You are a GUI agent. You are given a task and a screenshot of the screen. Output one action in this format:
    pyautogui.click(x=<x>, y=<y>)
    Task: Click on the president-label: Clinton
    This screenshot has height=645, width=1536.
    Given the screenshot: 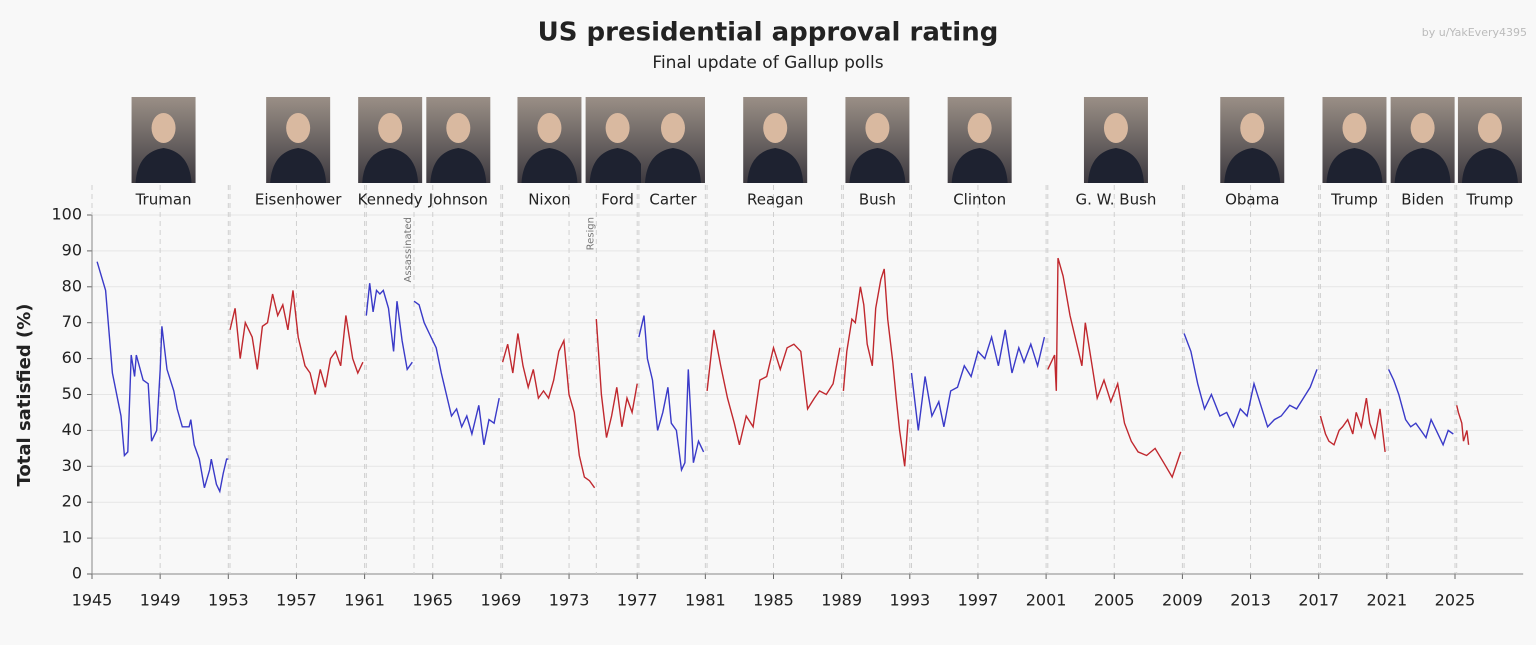 What is the action you would take?
    pyautogui.click(x=979, y=200)
    